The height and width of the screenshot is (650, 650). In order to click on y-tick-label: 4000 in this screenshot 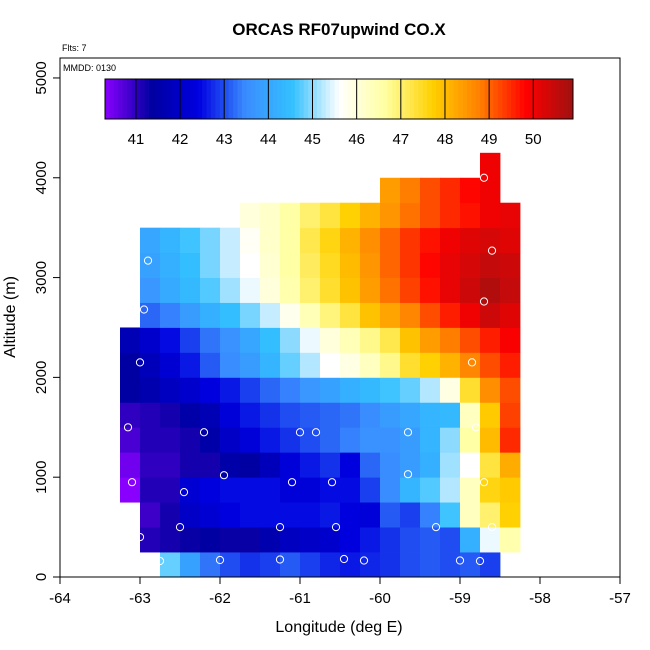, I will do `click(41, 177)`.